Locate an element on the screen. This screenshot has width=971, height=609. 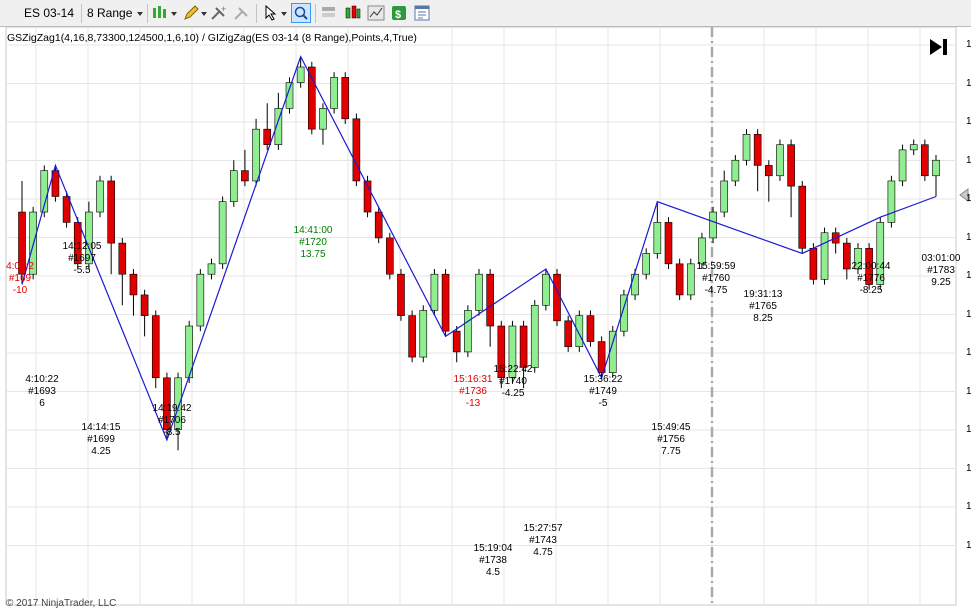
annotation-text: 14:12:05 is located at coordinates (82, 246).